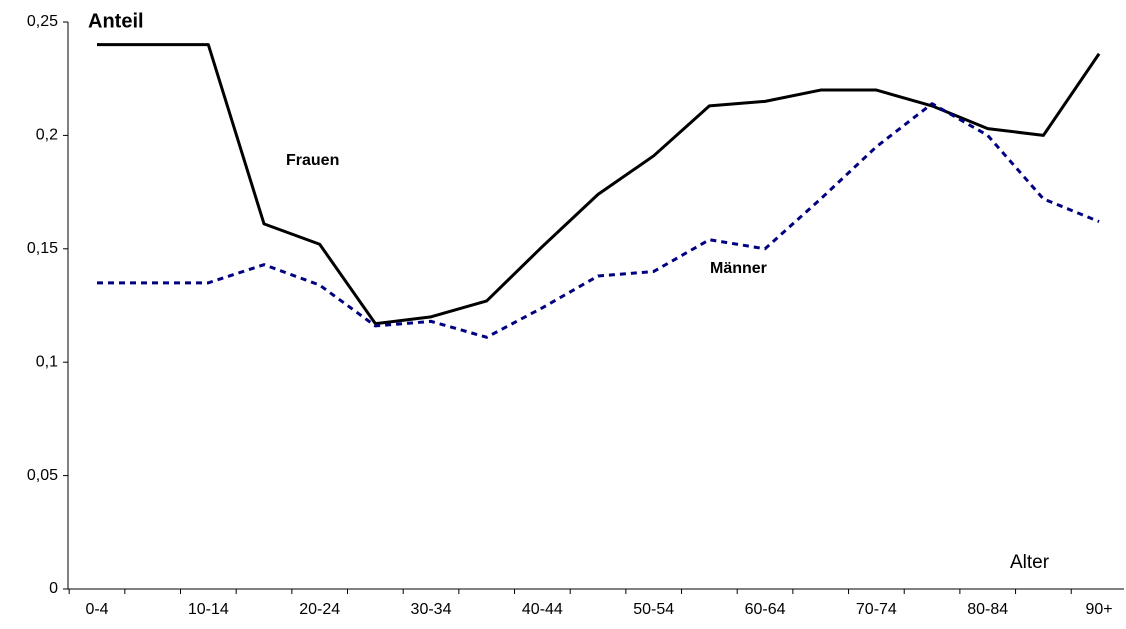  What do you see at coordinates (431, 609) in the screenshot?
I see `x-tick-label: 30-34` at bounding box center [431, 609].